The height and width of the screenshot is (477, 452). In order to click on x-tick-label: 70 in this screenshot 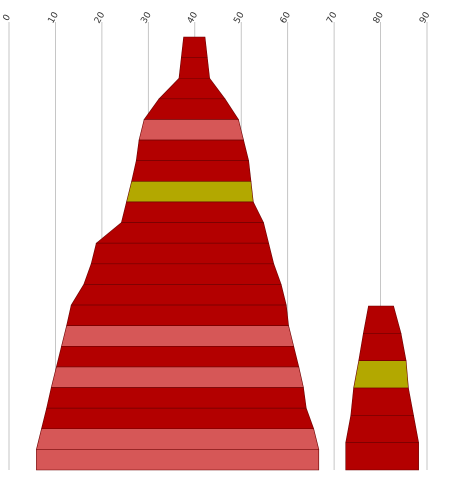, I will do `click(332, 17)`.